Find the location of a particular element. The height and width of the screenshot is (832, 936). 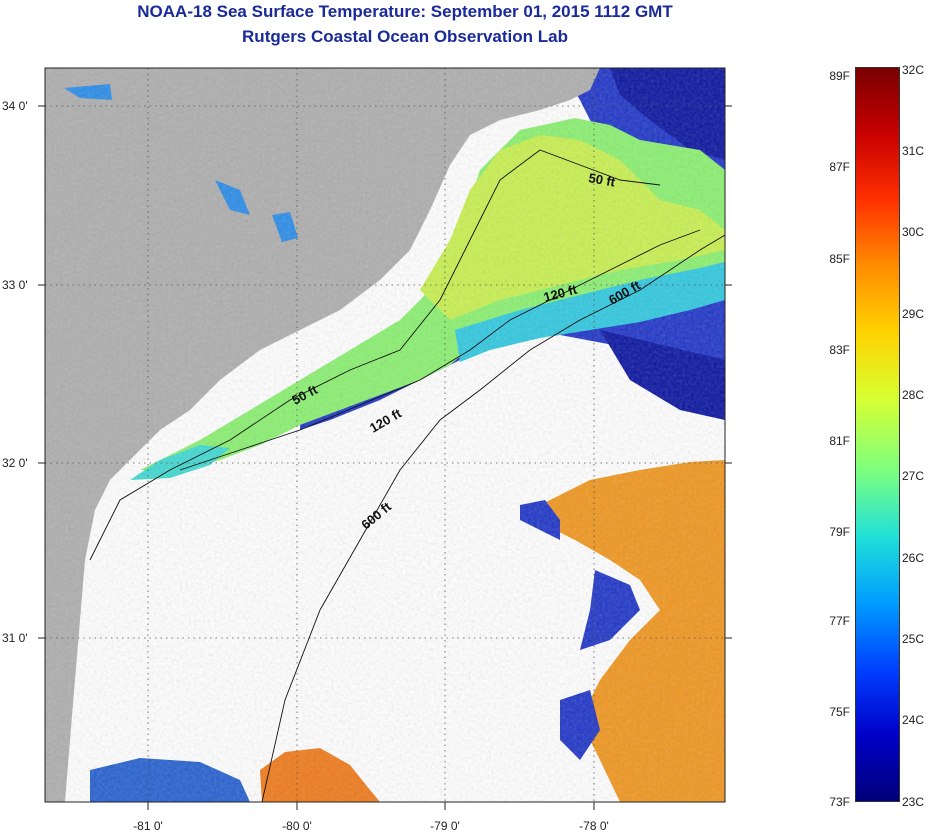

lon-label-79: -79 0' is located at coordinates (445, 825).